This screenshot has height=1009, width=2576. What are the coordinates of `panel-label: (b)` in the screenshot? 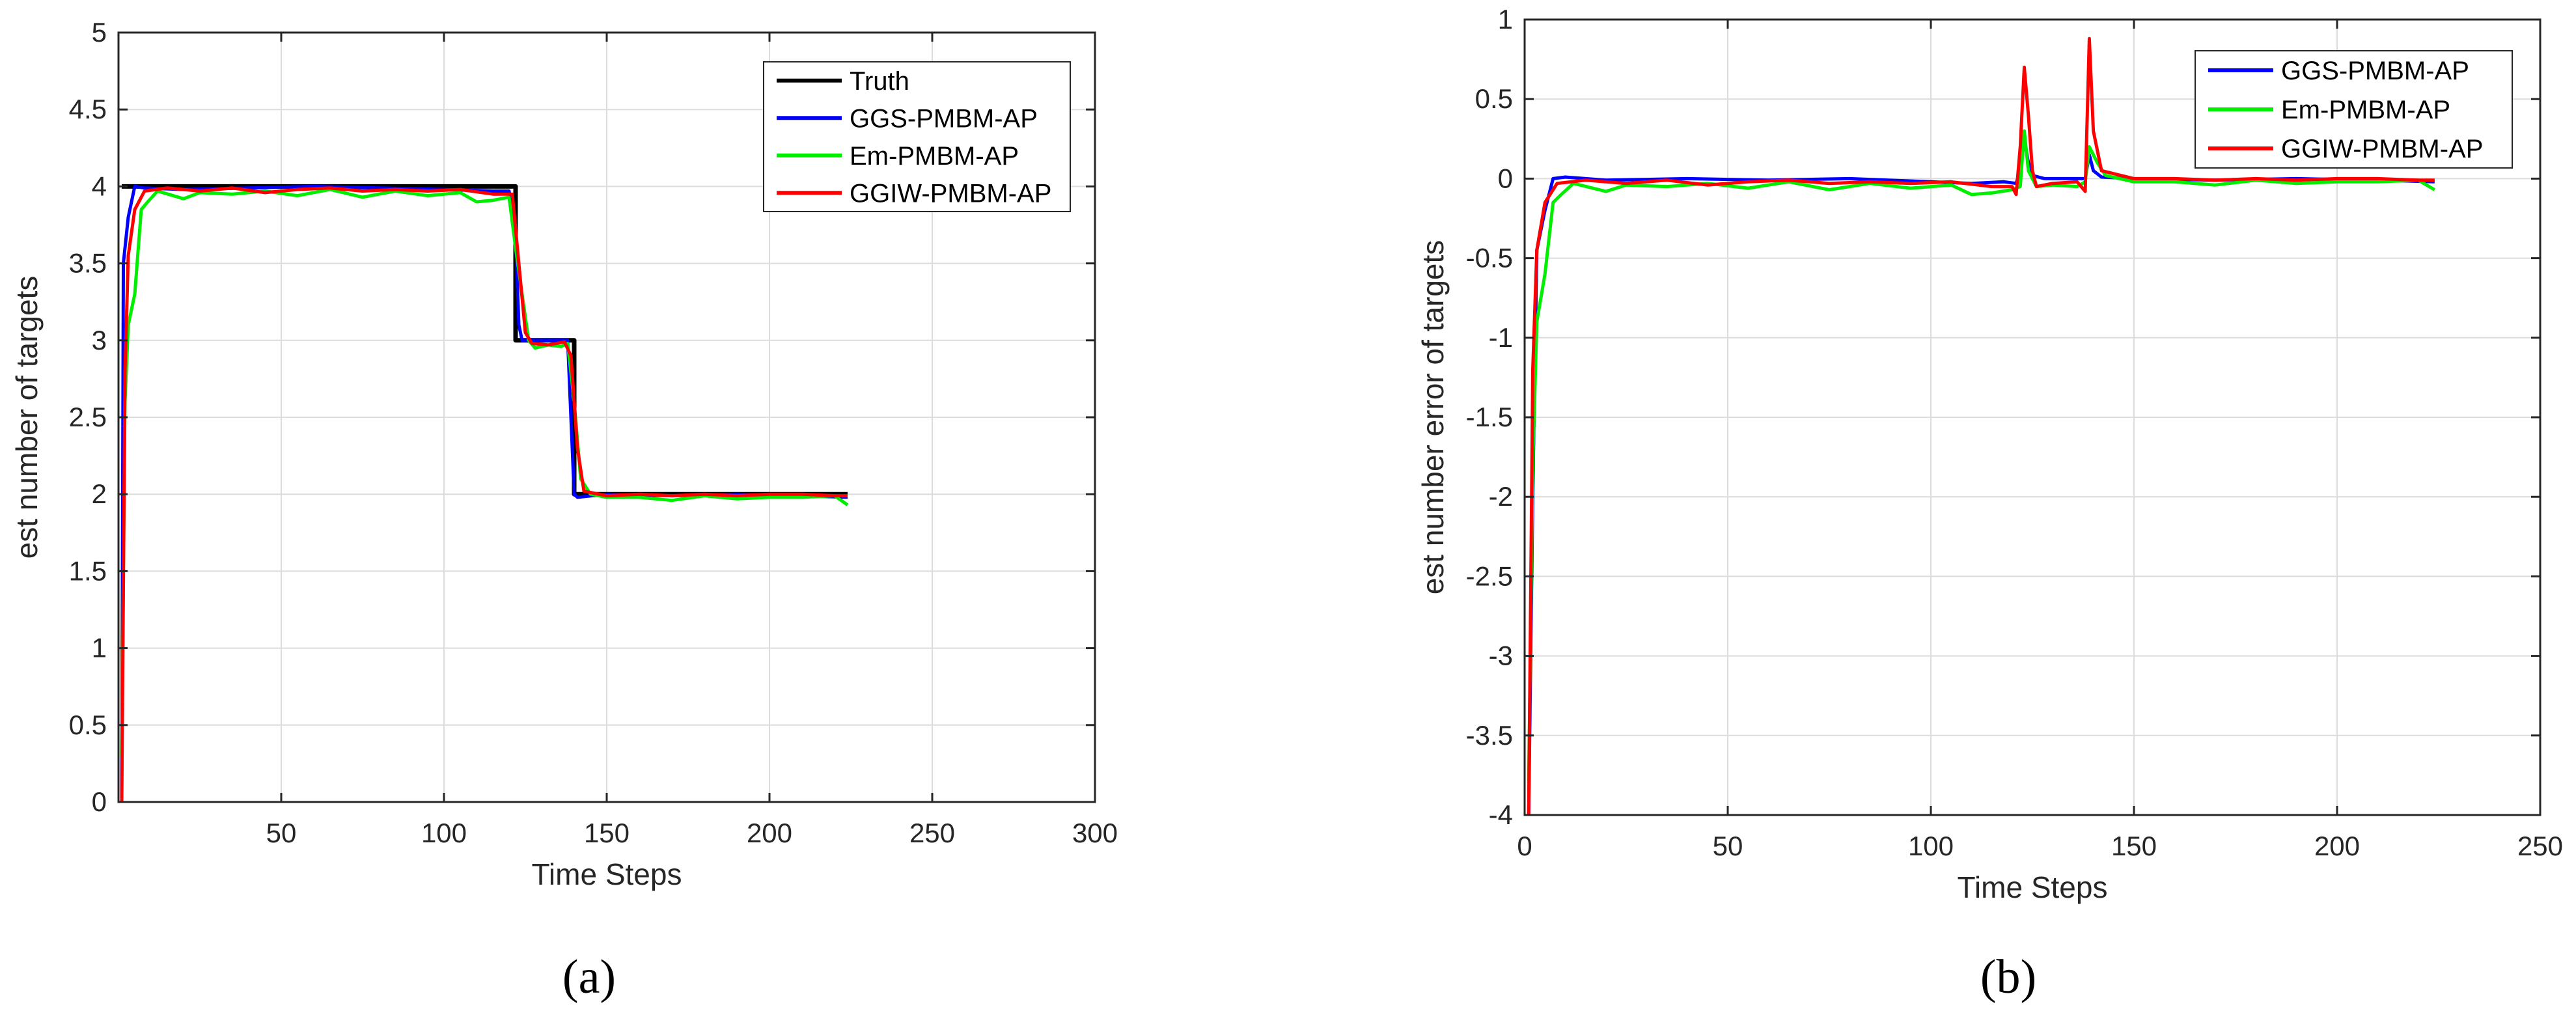 It's located at (2008, 977).